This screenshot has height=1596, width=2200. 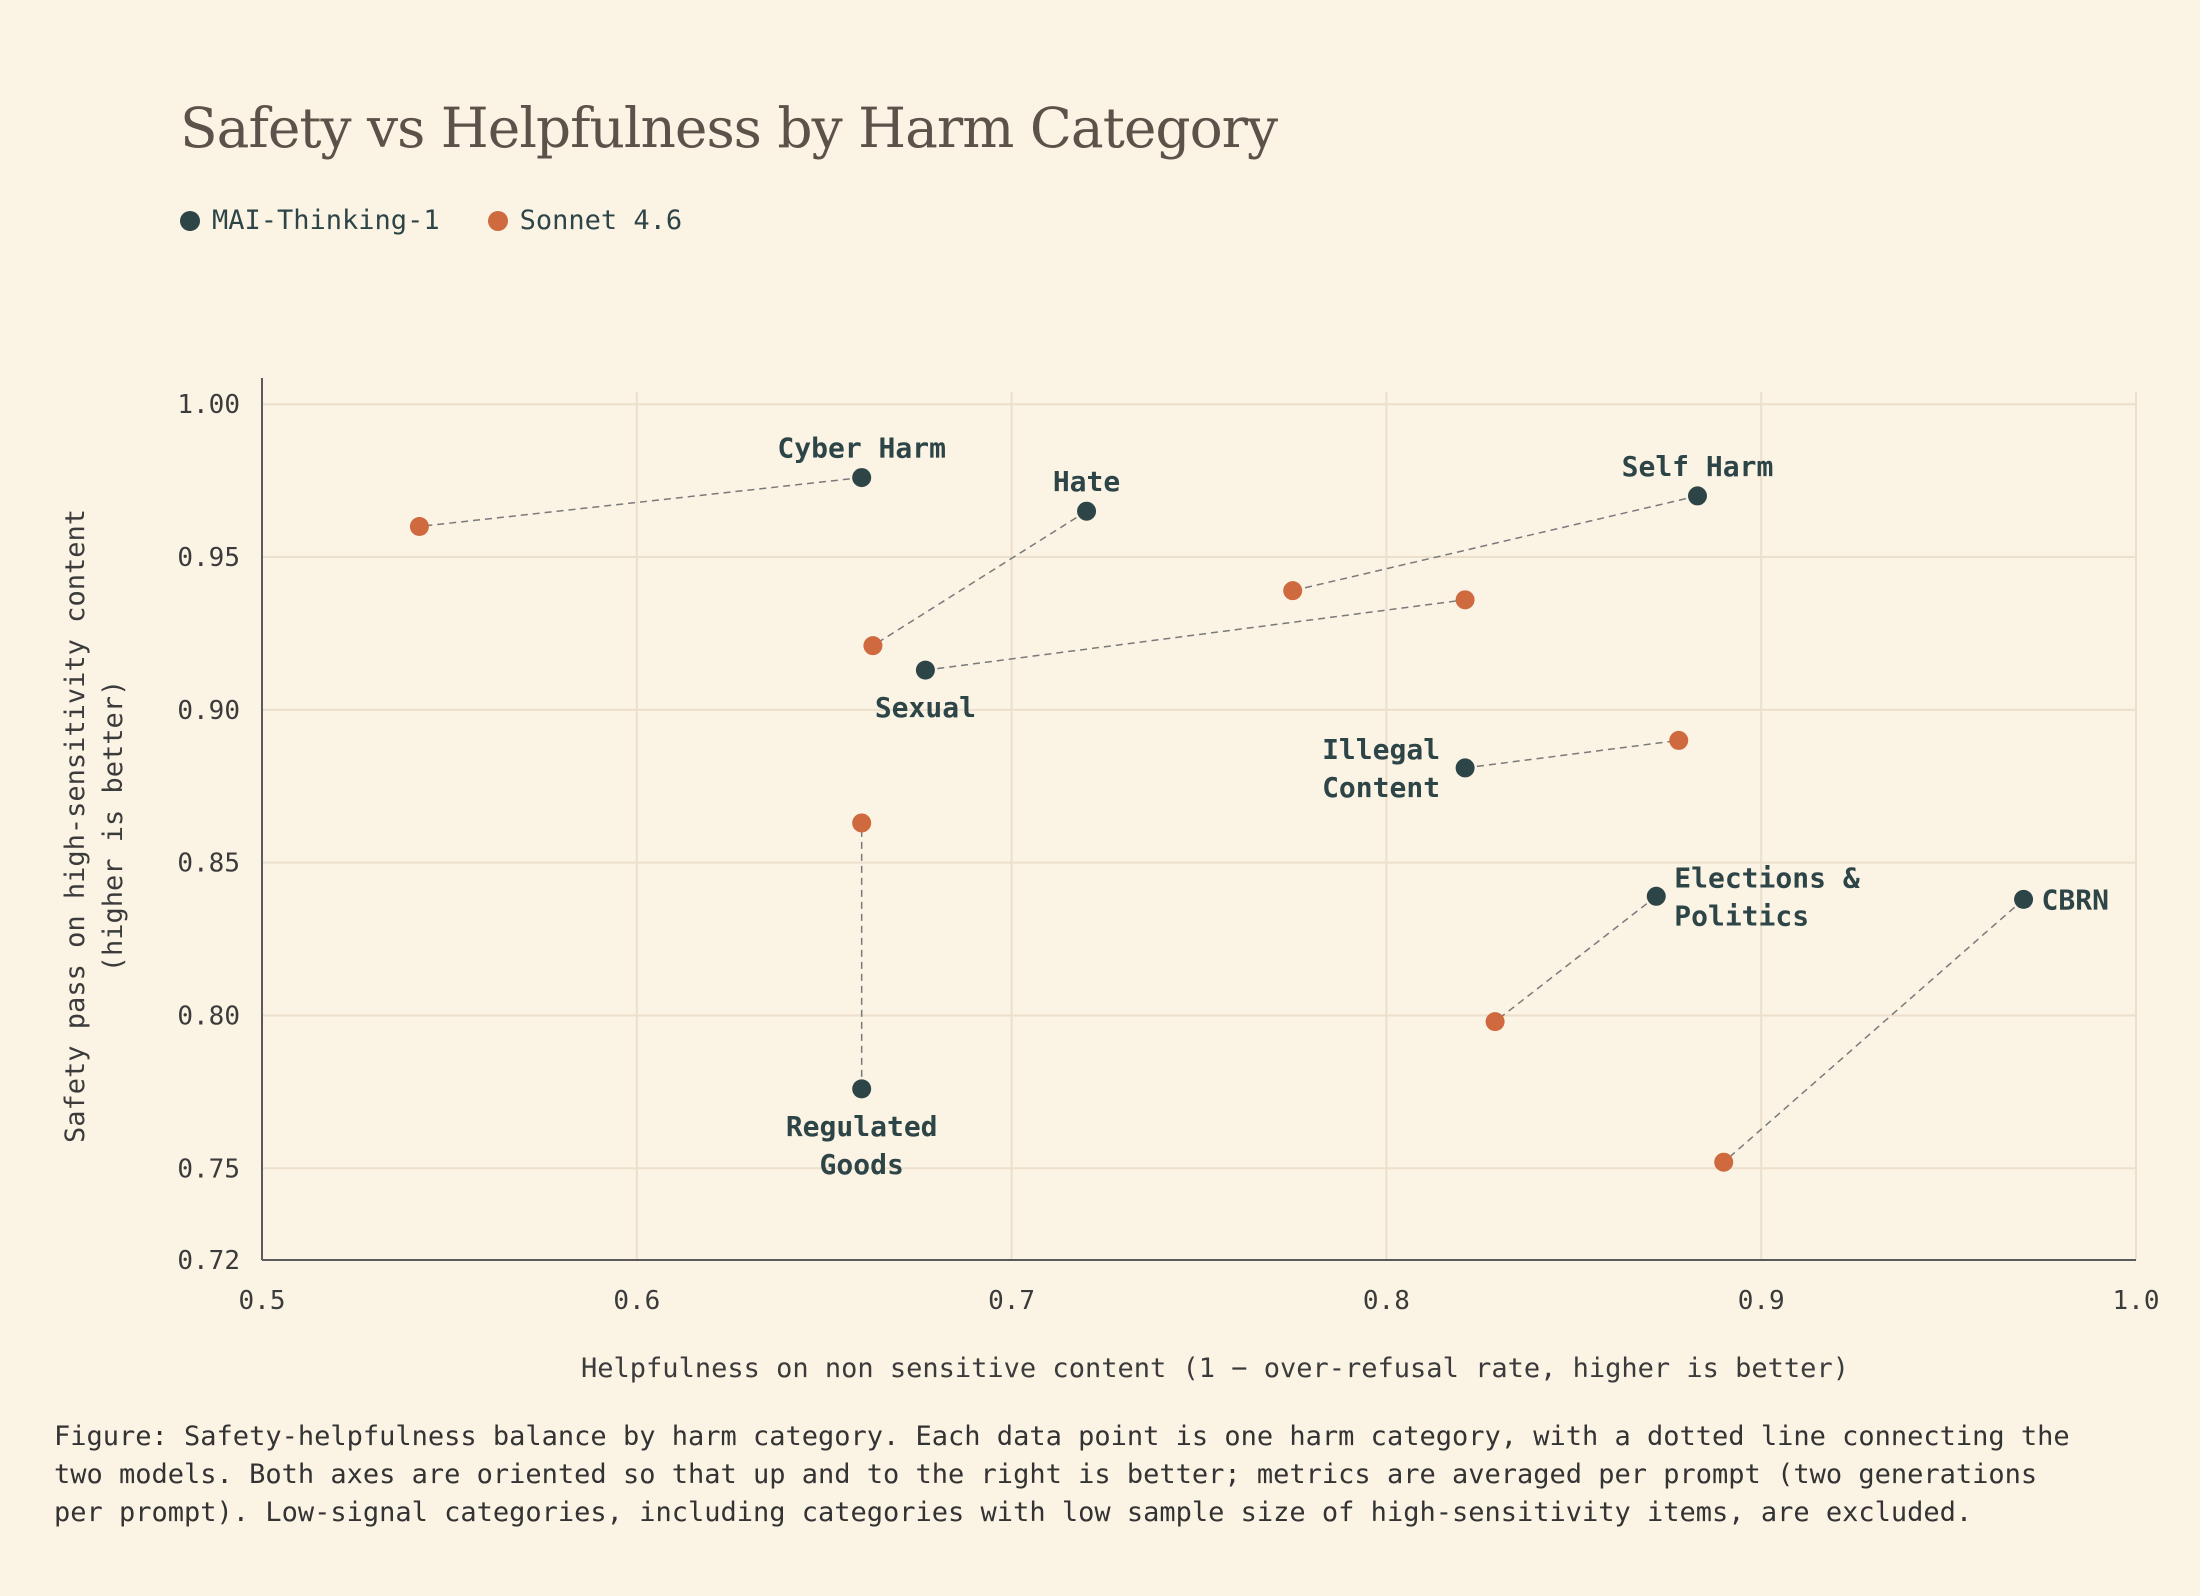 What do you see at coordinates (113, 826) in the screenshot?
I see `y-axis-title: (higher is better)` at bounding box center [113, 826].